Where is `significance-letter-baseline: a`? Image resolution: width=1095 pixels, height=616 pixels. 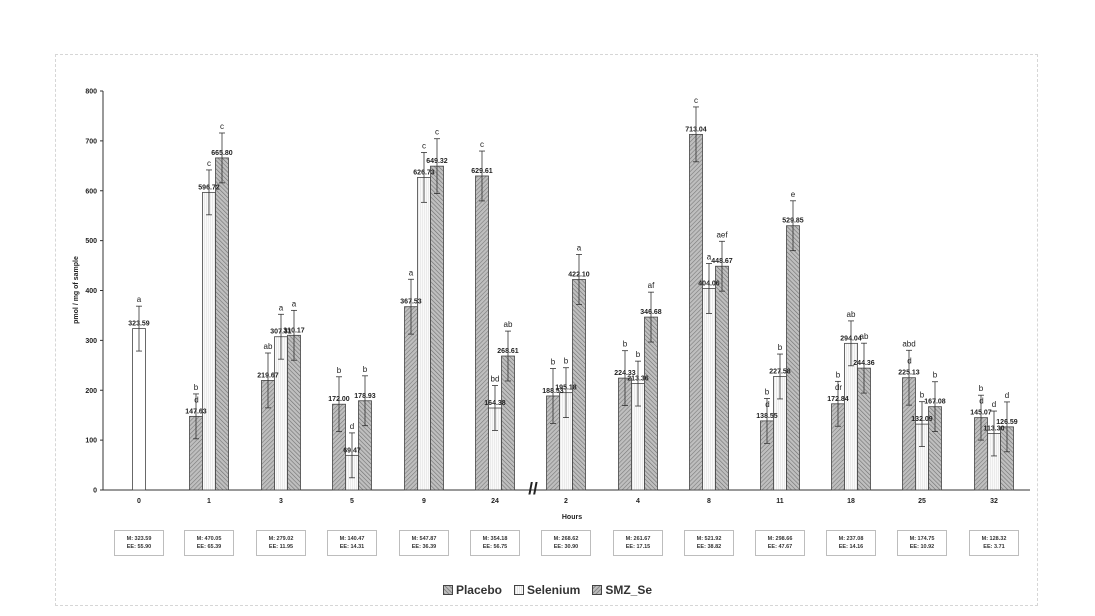
significance-letter-baseline: a is located at coordinates (139, 299).